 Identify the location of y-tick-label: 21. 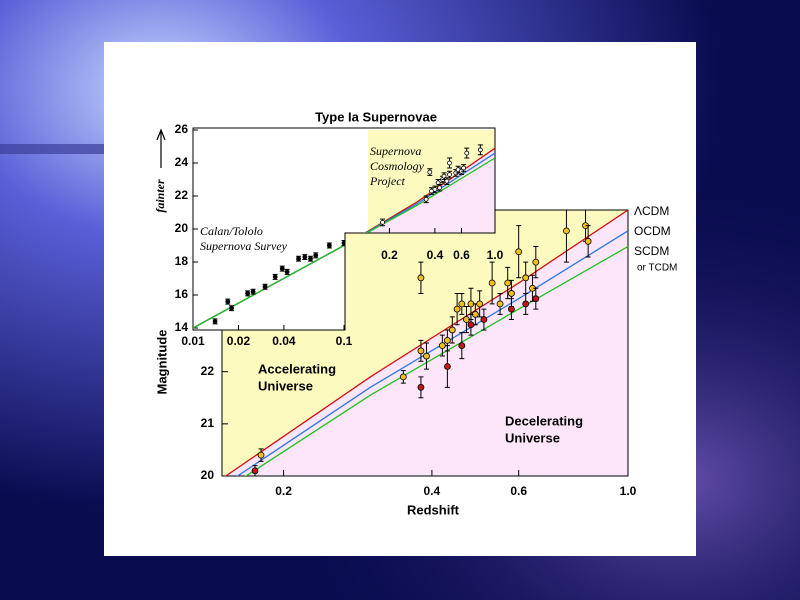
(208, 423).